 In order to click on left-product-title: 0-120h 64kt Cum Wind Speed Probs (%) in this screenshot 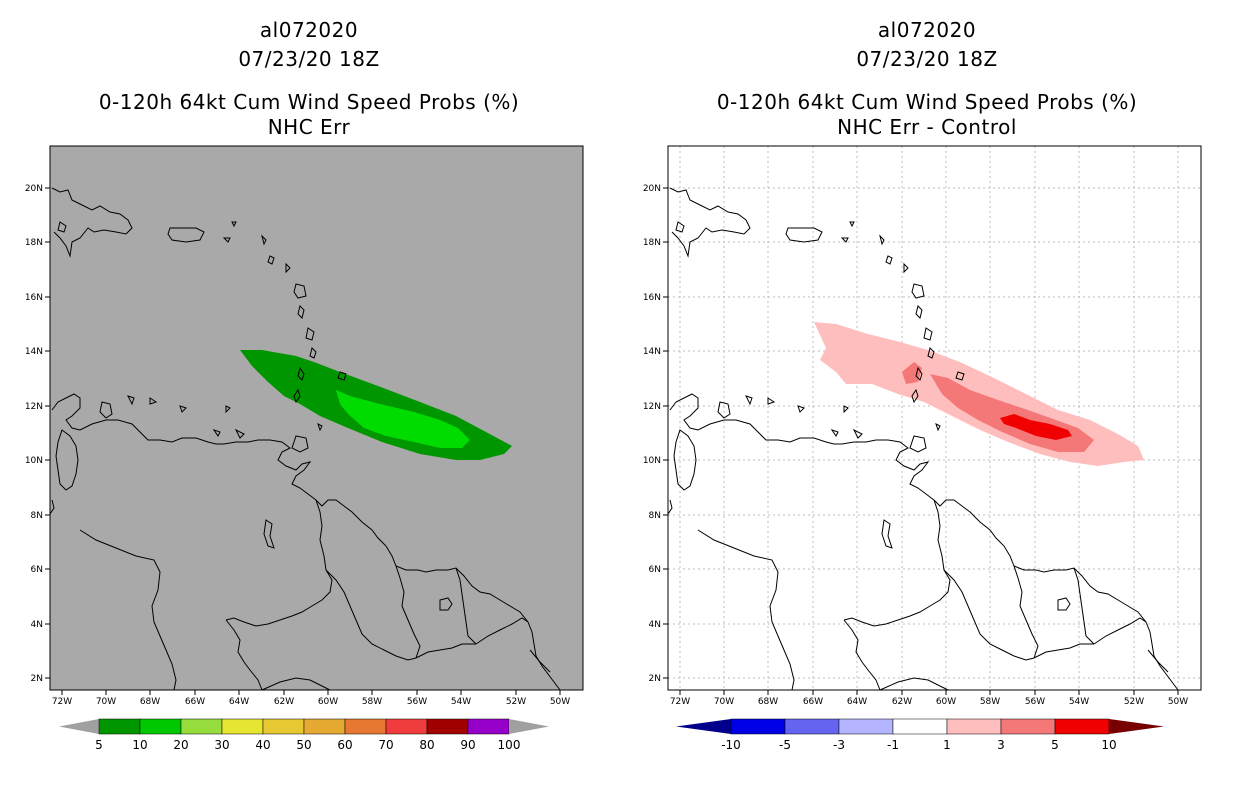, I will do `click(309, 102)`.